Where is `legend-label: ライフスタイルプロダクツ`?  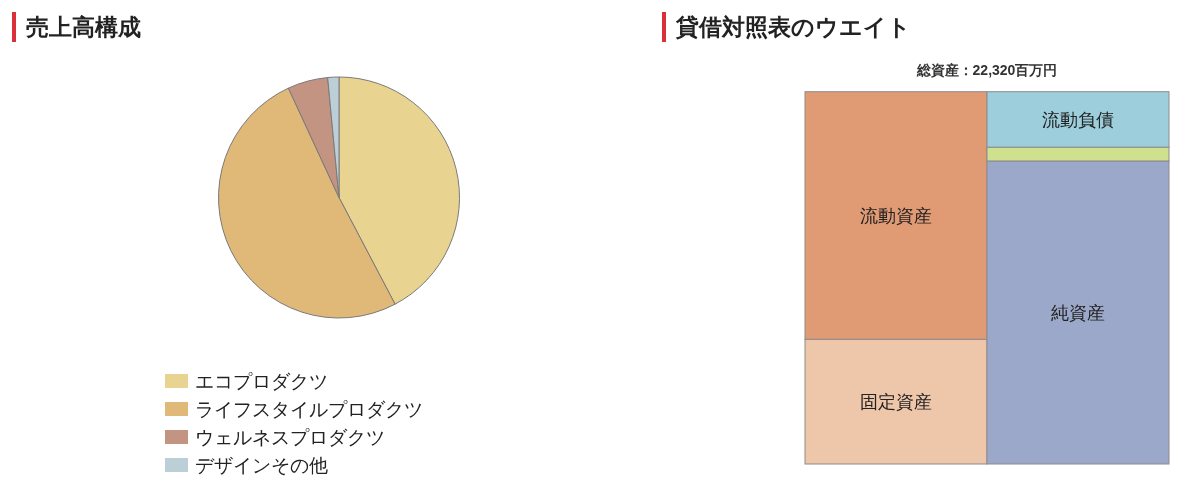
legend-label: ライフスタイルプロダクツ is located at coordinates (309, 409).